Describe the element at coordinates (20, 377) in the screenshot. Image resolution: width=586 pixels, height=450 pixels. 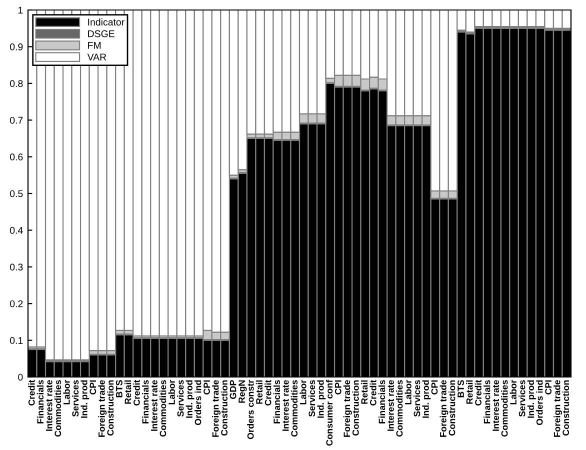
I see `y-tick-label: 0` at that location.